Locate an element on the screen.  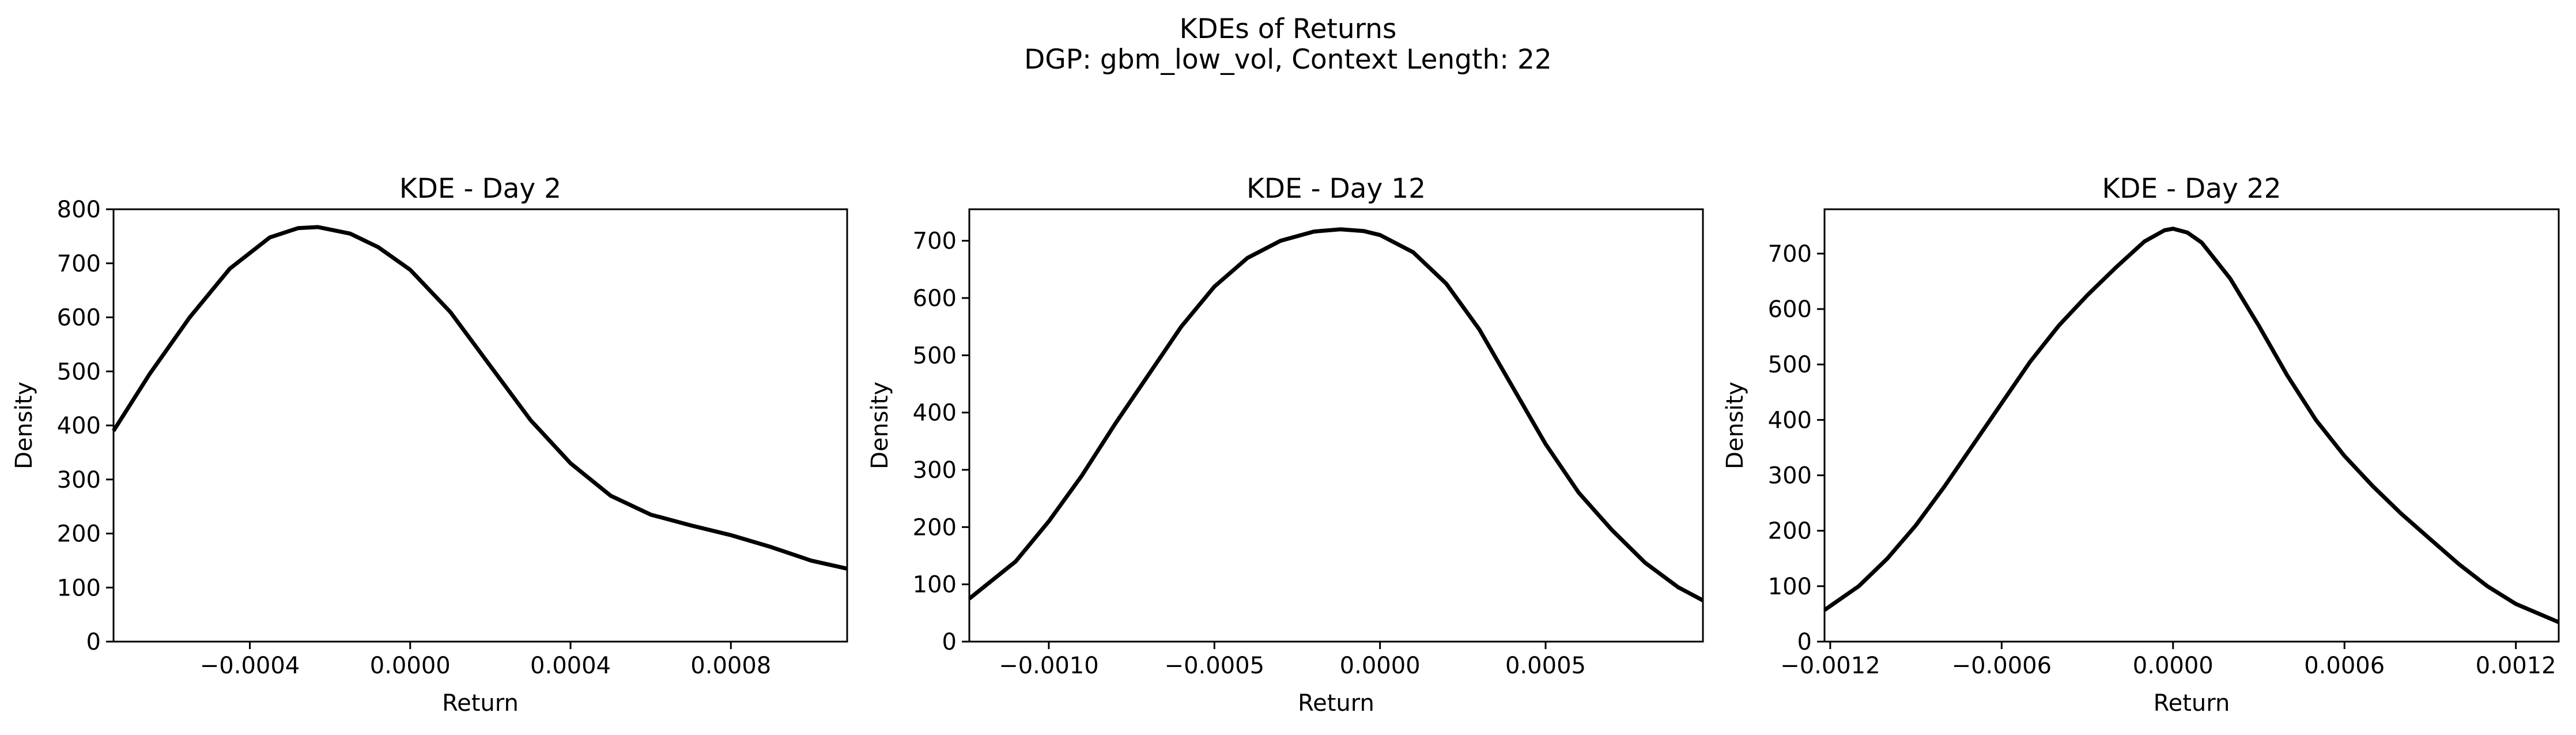
x-tick-label: 0.0006 is located at coordinates (2344, 666).